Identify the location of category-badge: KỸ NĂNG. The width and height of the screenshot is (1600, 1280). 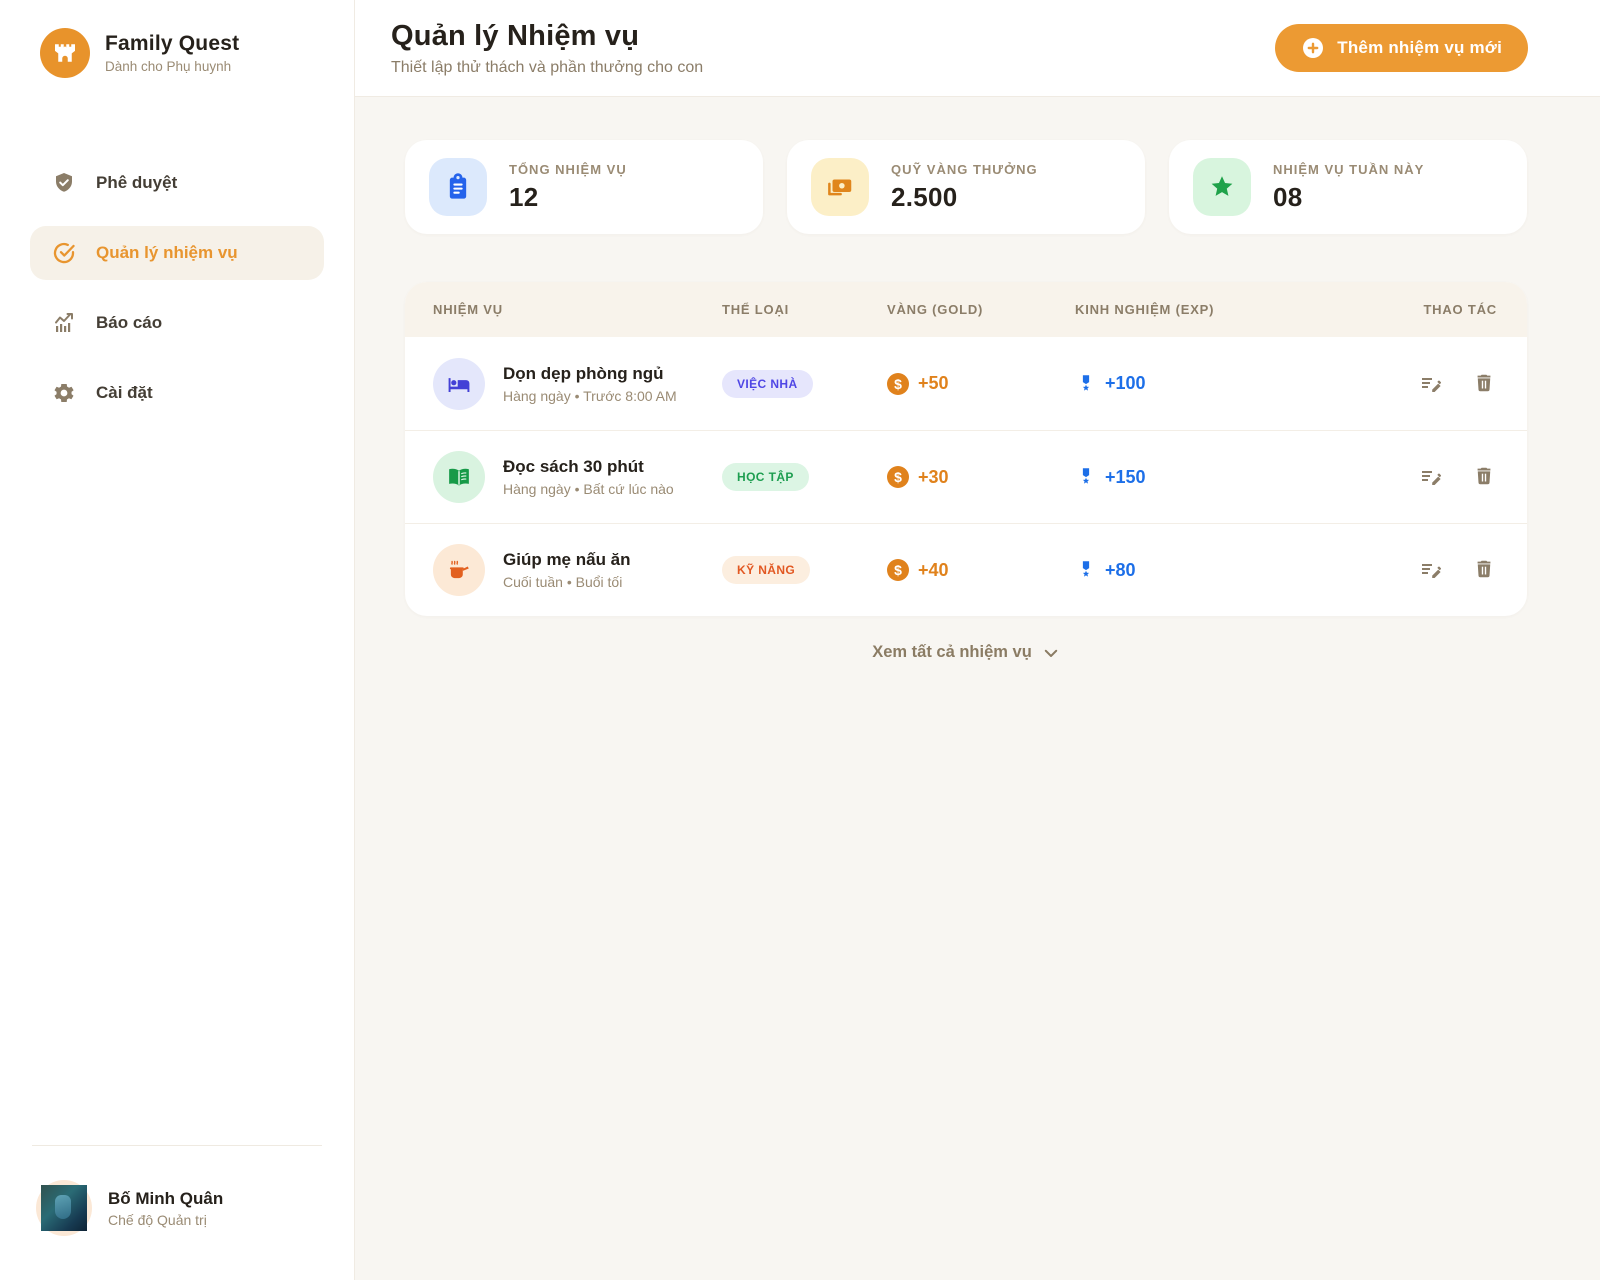
(766, 570).